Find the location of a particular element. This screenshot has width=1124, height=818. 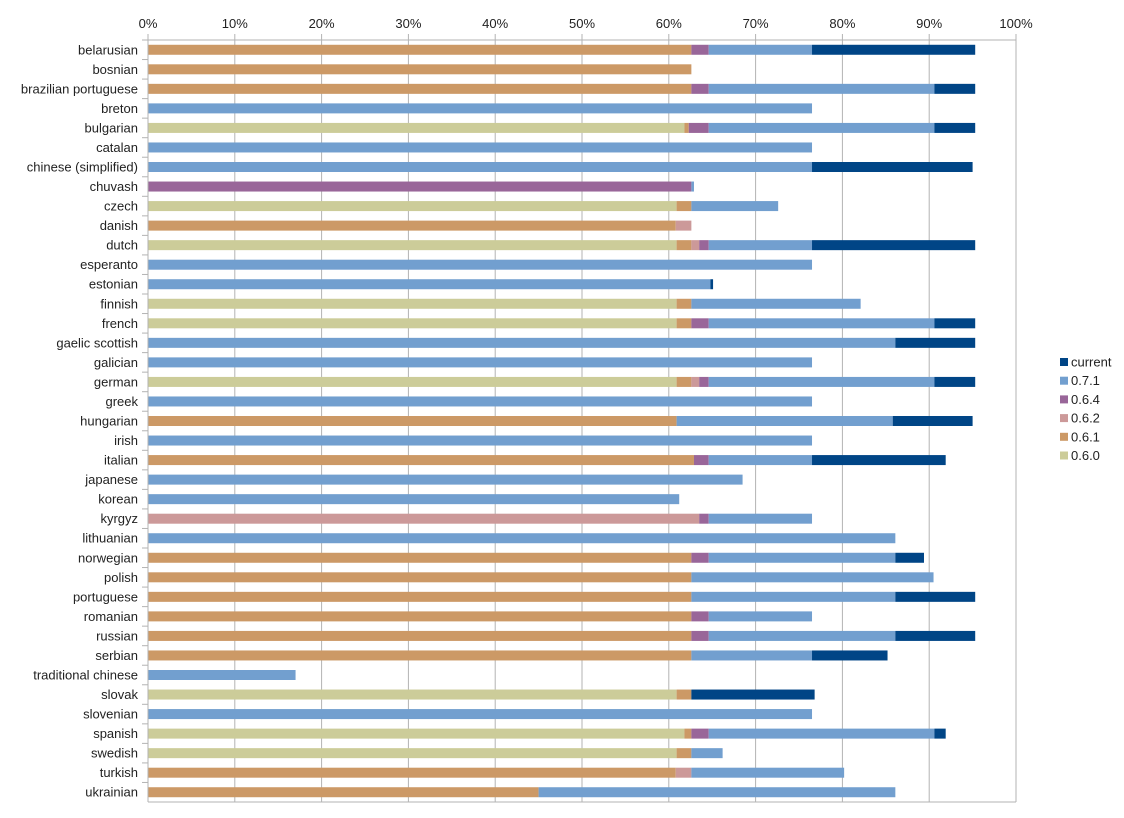

y-category-label: danish is located at coordinates (119, 225).